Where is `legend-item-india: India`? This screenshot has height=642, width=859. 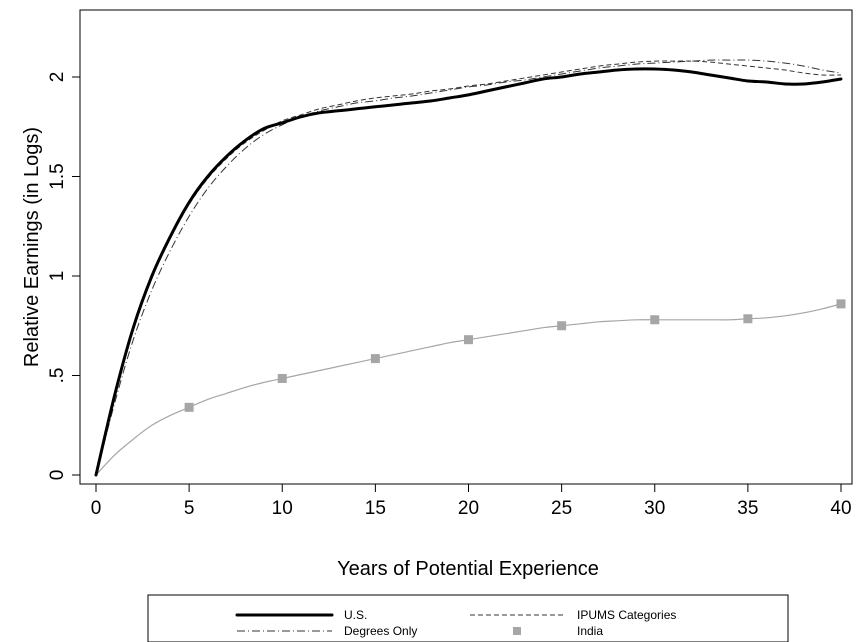
legend-item-india: India is located at coordinates (558, 631).